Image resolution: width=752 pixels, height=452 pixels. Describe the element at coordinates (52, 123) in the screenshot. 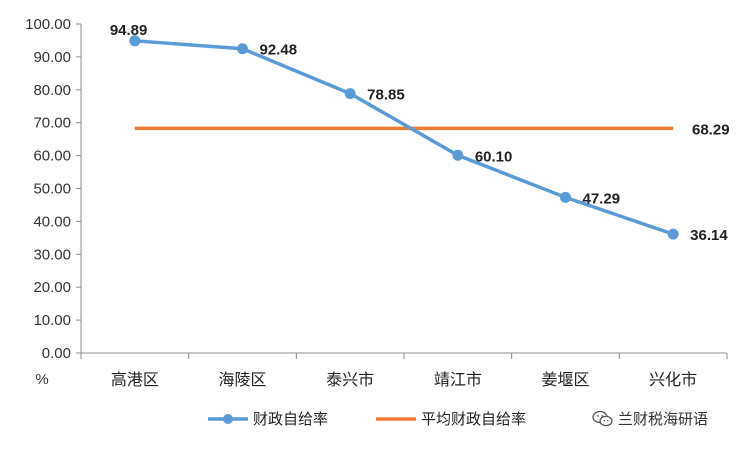

I see `y-tick-label: 70.00` at that location.